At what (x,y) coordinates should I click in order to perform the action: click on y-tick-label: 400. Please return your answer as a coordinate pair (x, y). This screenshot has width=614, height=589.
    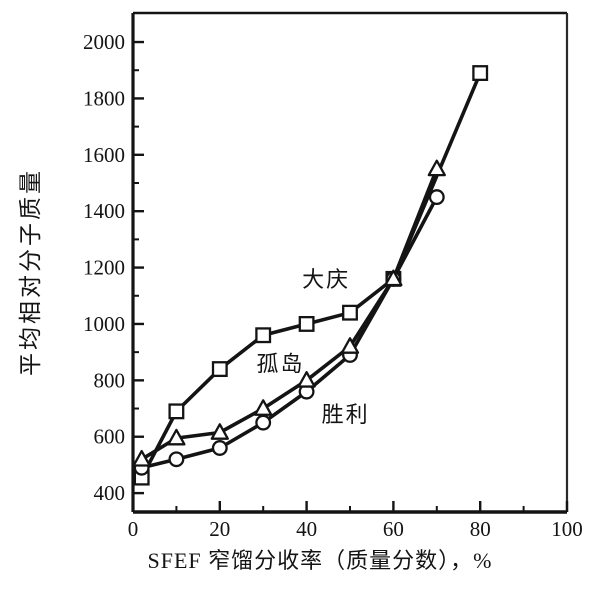
    Looking at the image, I should click on (110, 493).